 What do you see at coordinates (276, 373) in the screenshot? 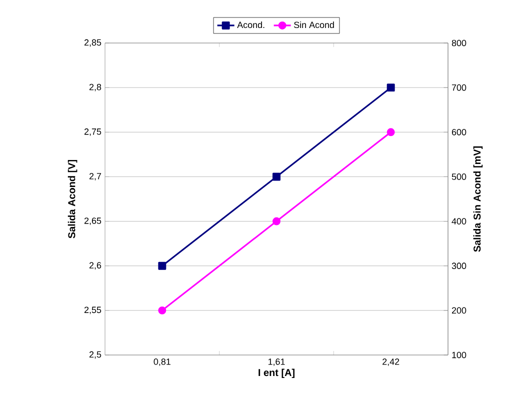
I see `x-axis-title: I ent [A]` at bounding box center [276, 373].